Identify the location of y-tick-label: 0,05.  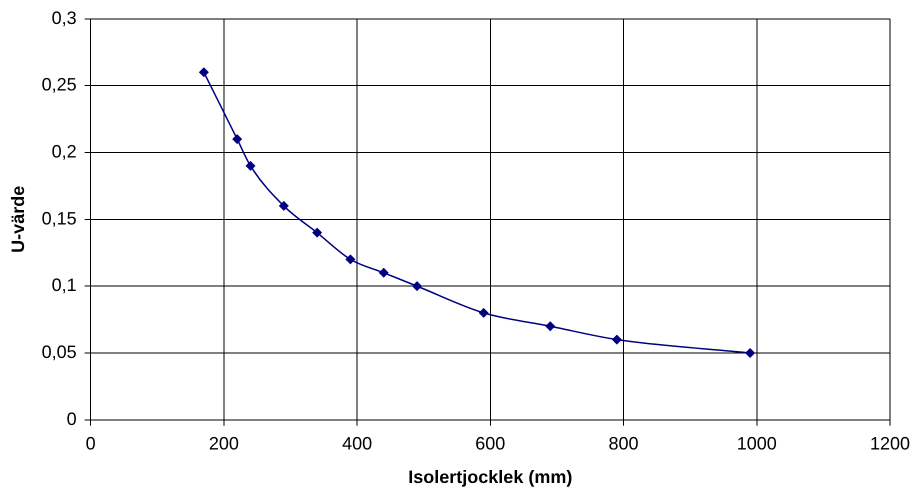
(59, 352).